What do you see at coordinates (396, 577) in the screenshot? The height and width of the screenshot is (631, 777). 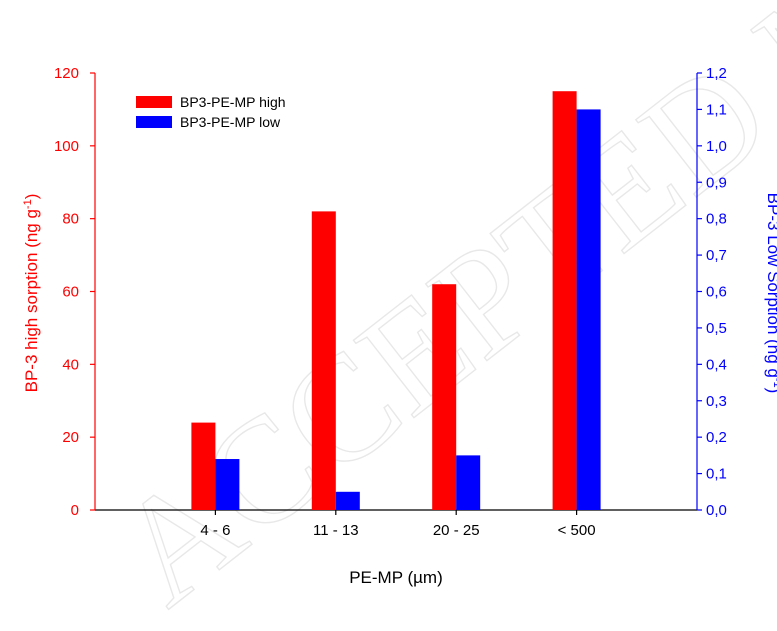 I see `x-axis-label: PE-MP (µm)` at bounding box center [396, 577].